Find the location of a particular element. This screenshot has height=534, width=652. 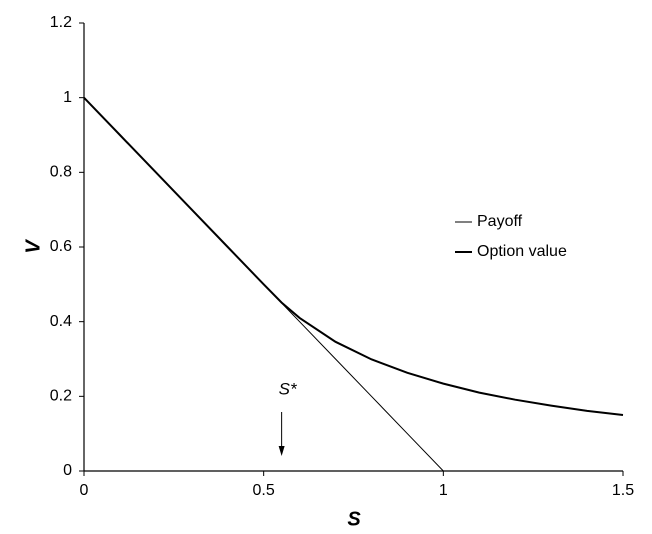

y-tick-label: 0.4 is located at coordinates (61, 321).